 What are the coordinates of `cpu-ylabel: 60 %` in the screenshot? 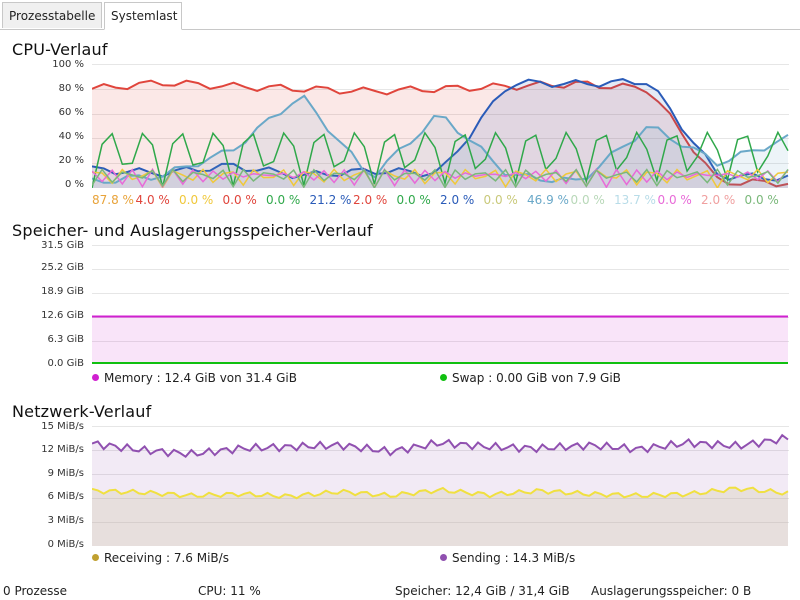 It's located at (71, 112).